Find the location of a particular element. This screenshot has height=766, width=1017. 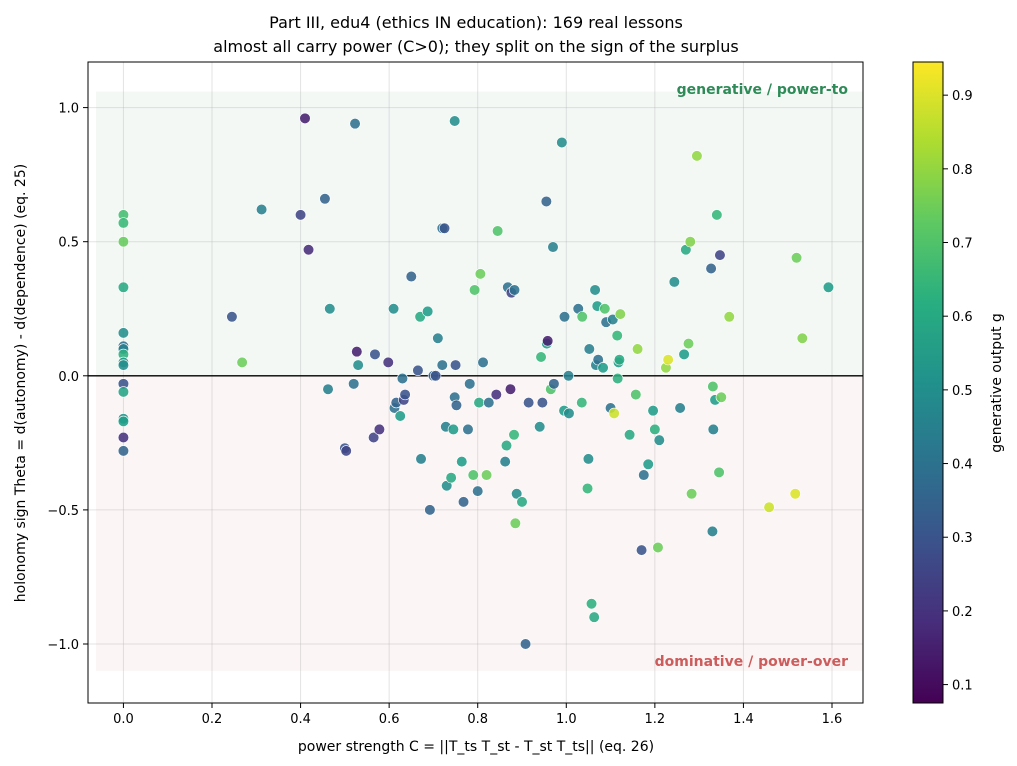

y-tick-label: 1.0 is located at coordinates (68, 109).